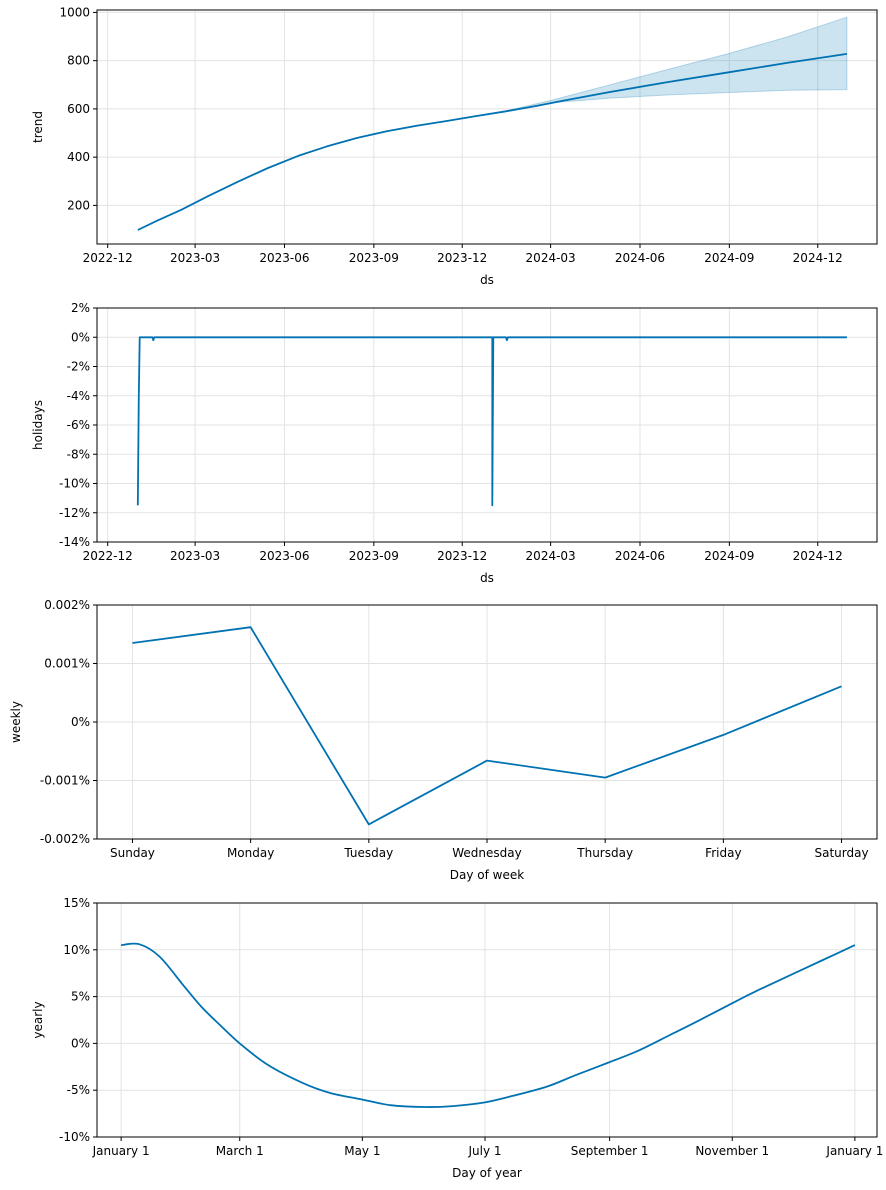 Image resolution: width=886 pixels, height=1190 pixels. Describe the element at coordinates (487, 875) in the screenshot. I see `x-axis-label: Day of week` at that location.